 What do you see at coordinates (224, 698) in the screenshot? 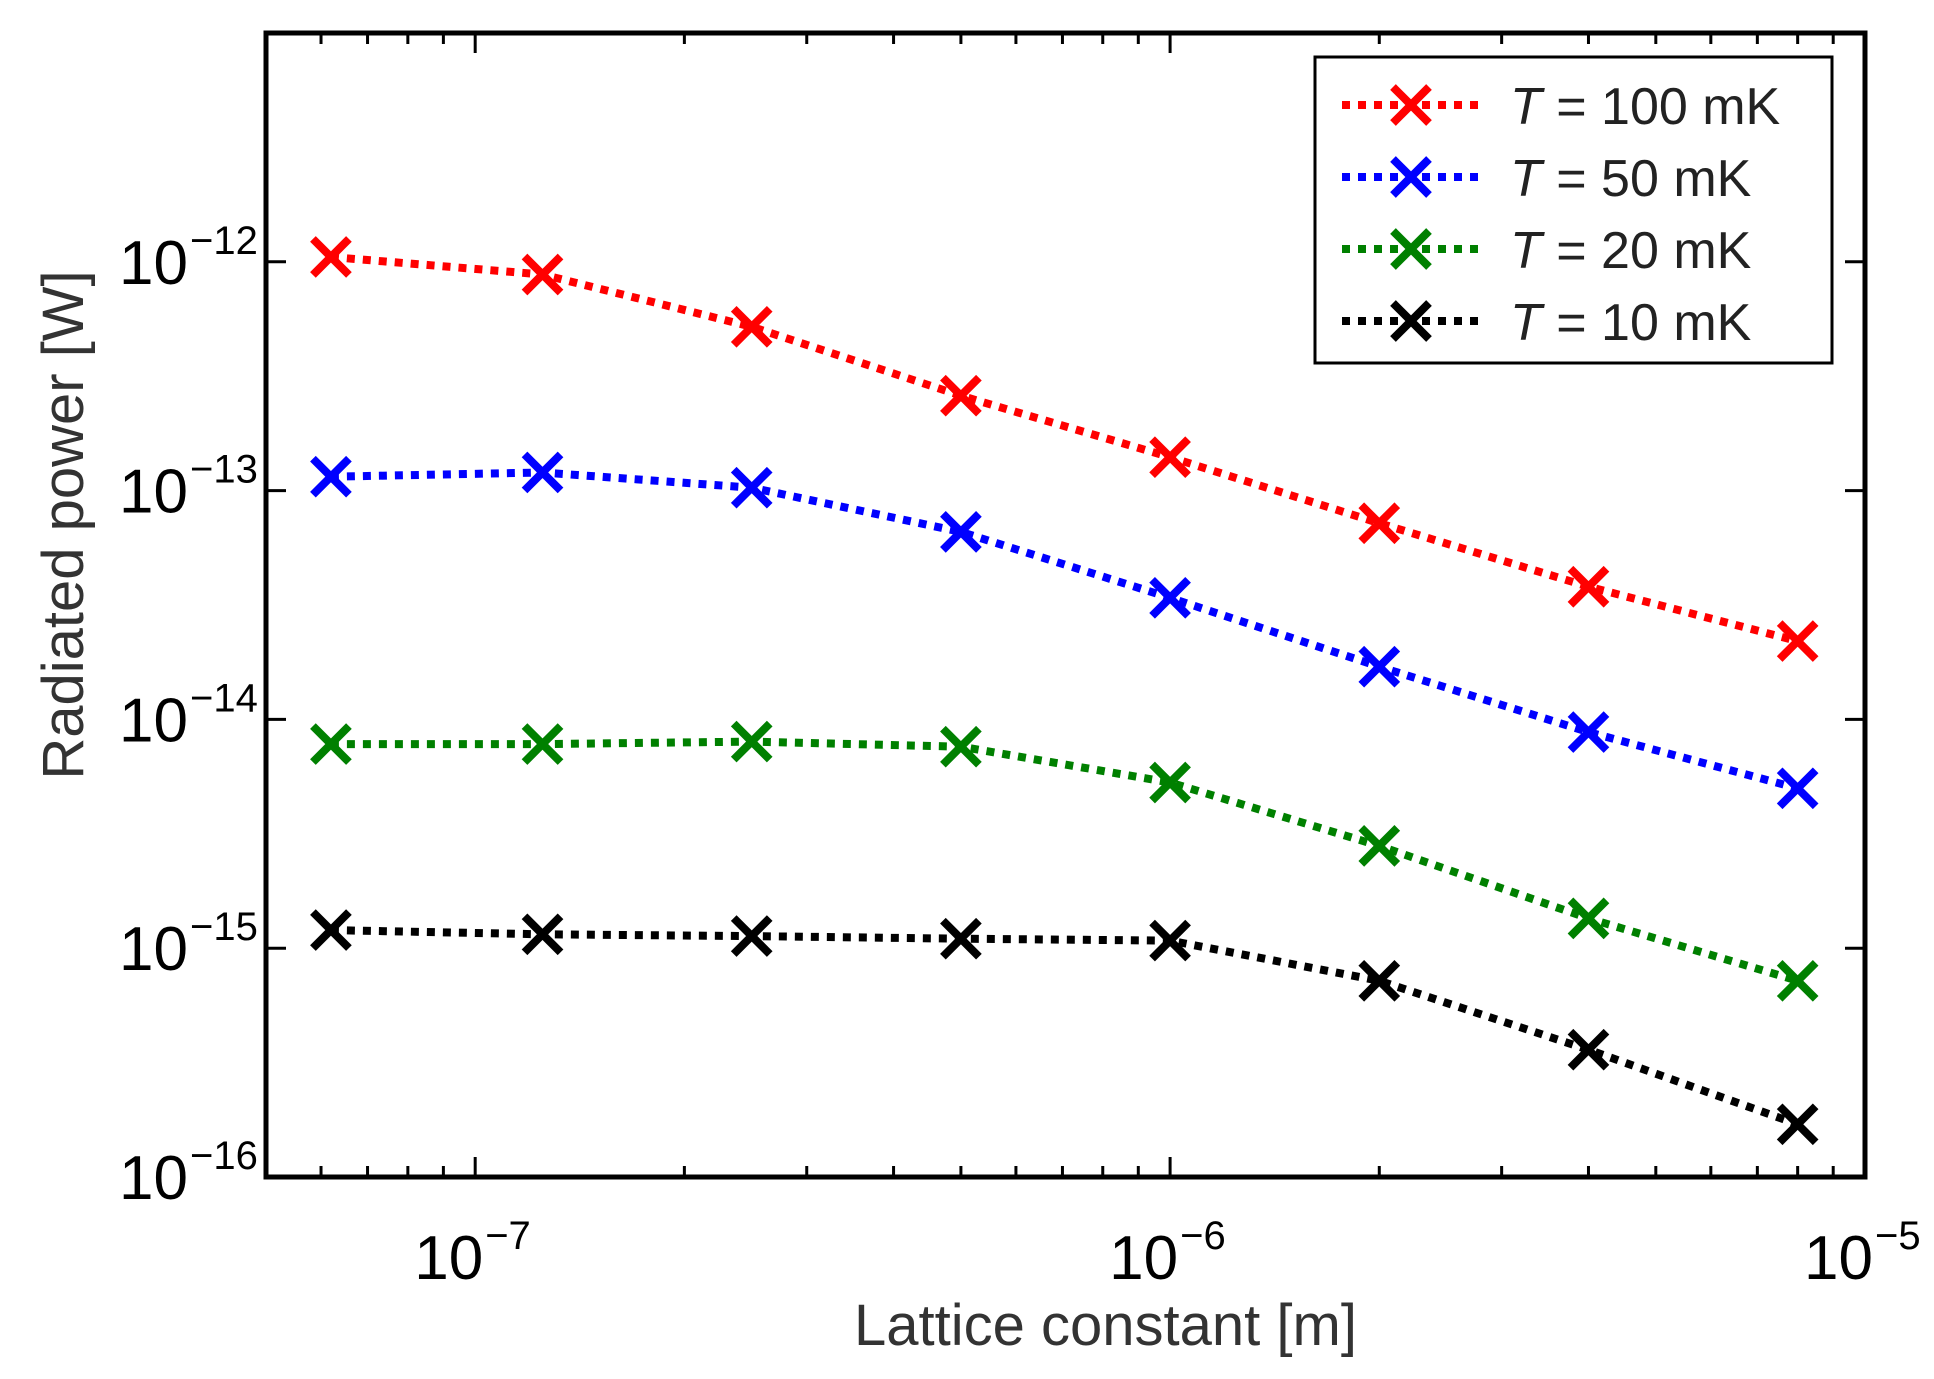
I see `y-tick-label-exponent: −14` at bounding box center [224, 698].